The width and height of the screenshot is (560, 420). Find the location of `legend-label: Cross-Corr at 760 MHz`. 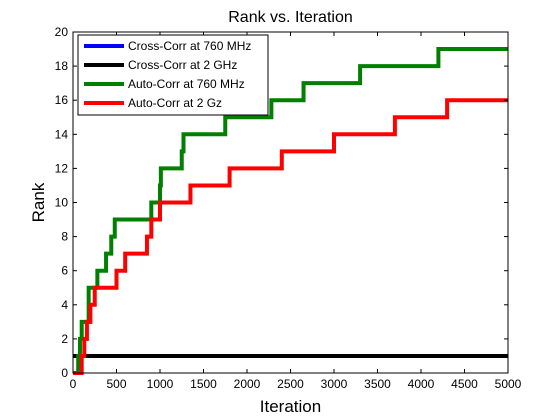

legend-label: Cross-Corr at 760 MHz is located at coordinates (189, 46).